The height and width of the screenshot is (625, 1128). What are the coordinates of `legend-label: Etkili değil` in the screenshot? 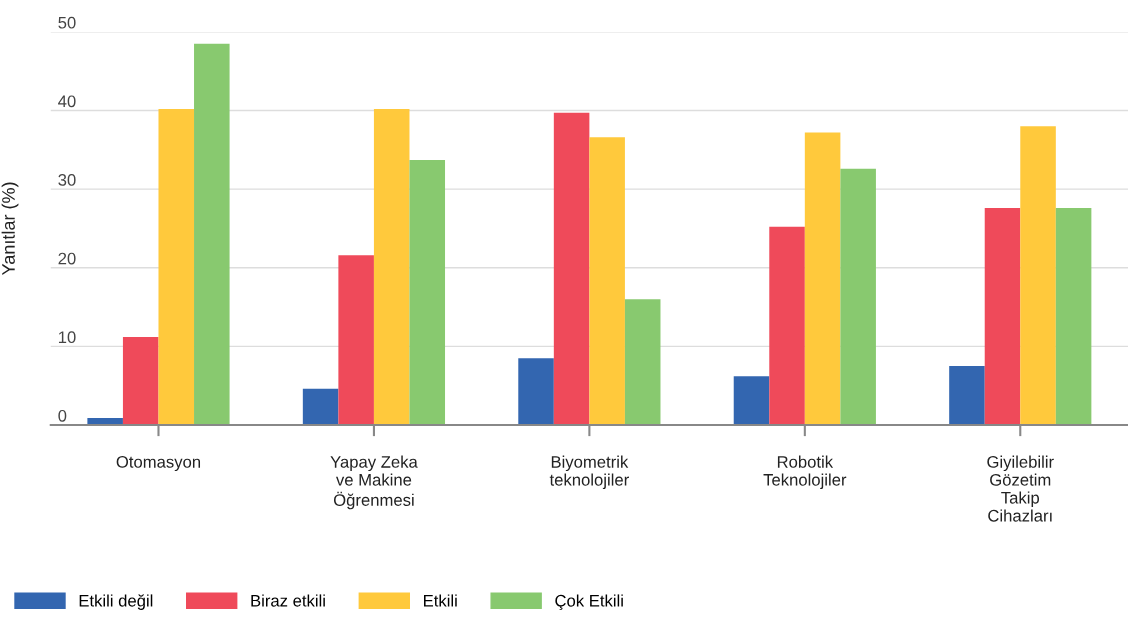 It's located at (116, 602).